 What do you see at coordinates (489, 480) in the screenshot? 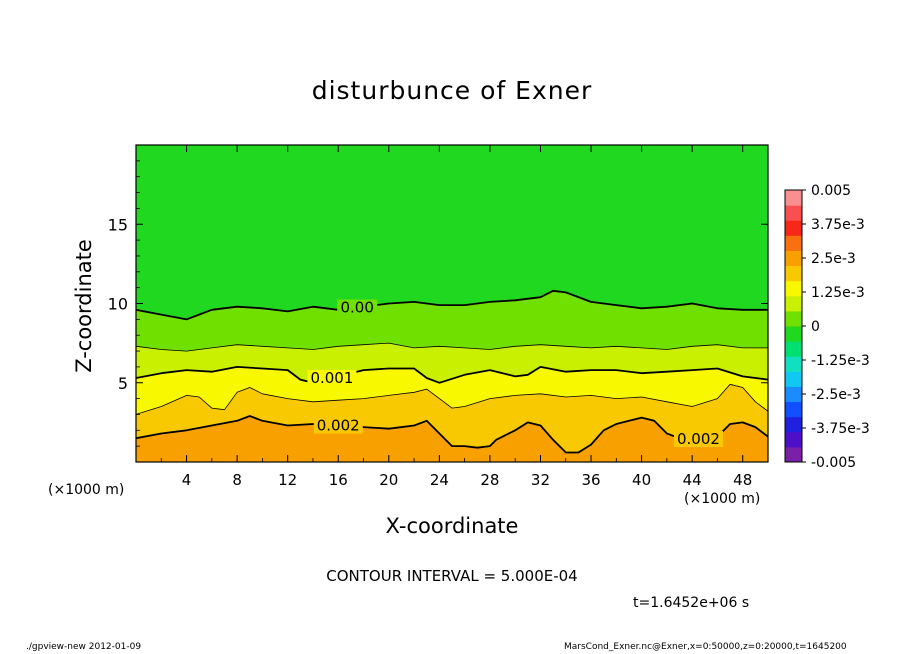
I see `x-tick-label: 28` at bounding box center [489, 480].